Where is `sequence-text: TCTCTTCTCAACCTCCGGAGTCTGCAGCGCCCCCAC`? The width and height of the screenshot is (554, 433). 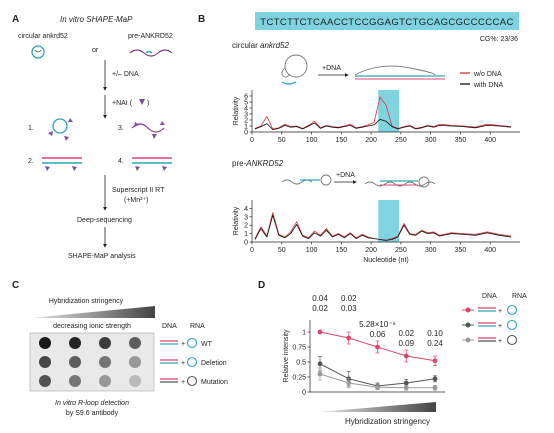 sequence-text: TCTCTTCTCAACCTCCGGAGTCTGCAGCGCCCCCAC is located at coordinates (386, 22).